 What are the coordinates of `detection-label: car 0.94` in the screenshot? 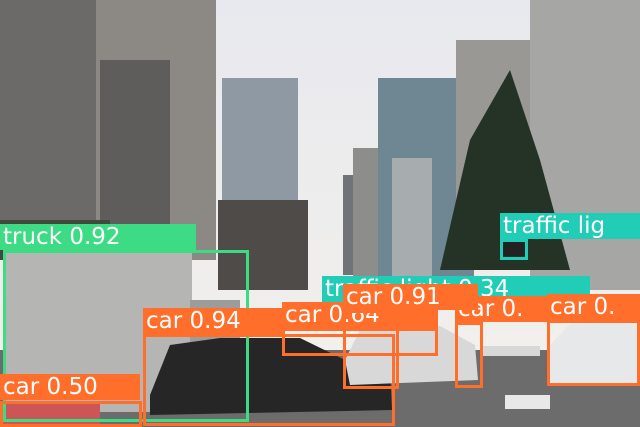 It's located at (212, 321).